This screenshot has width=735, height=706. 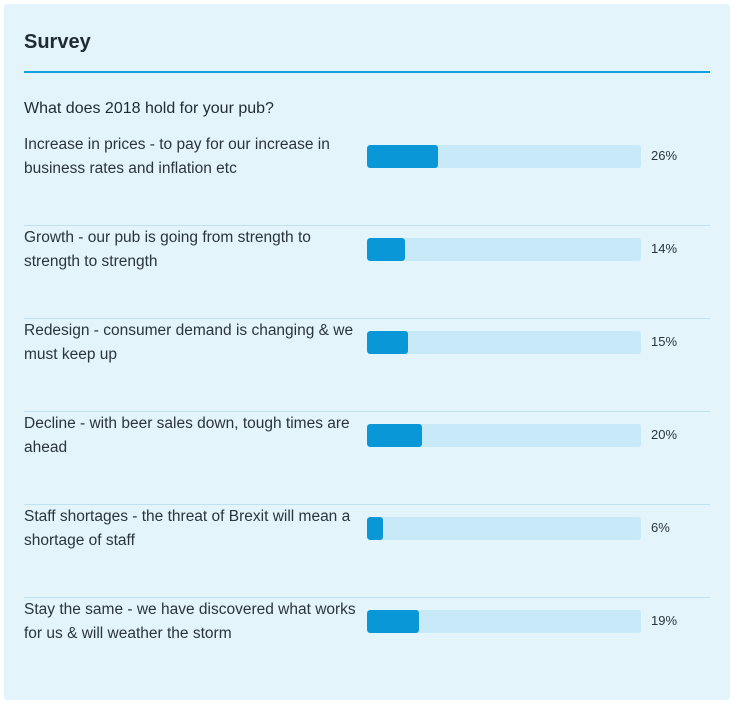 I want to click on survey-question: What does 2018 hold for your pub?, so click(x=149, y=108).